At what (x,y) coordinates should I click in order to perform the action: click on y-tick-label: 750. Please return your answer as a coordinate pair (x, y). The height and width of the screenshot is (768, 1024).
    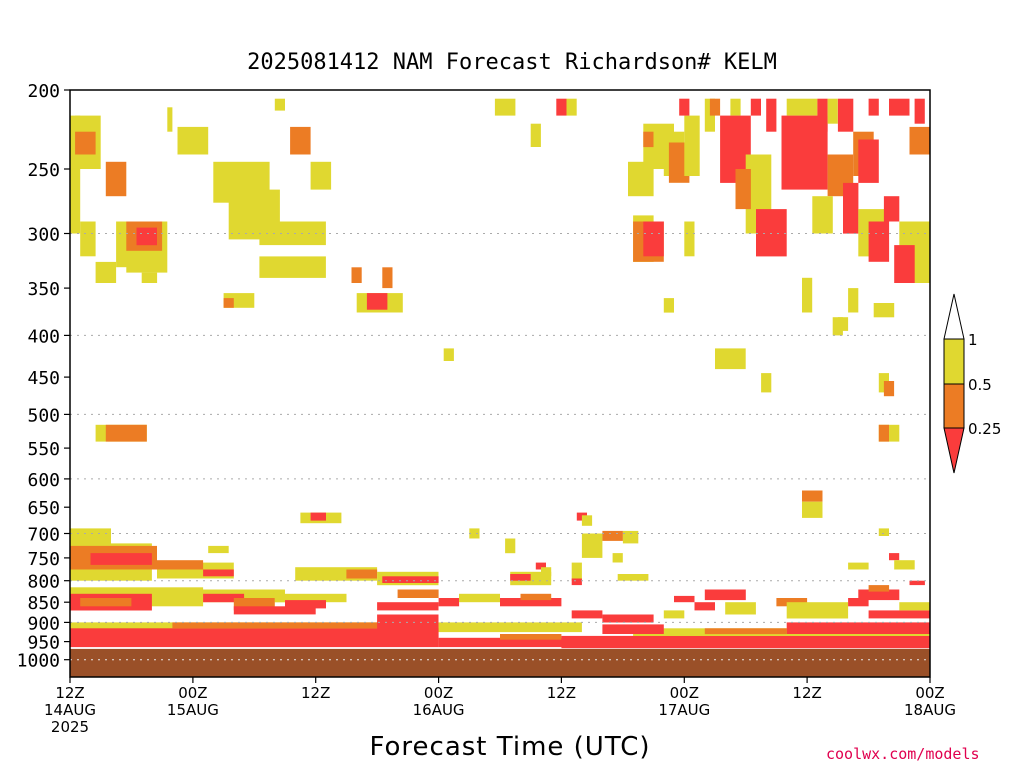
    Looking at the image, I should click on (43, 559).